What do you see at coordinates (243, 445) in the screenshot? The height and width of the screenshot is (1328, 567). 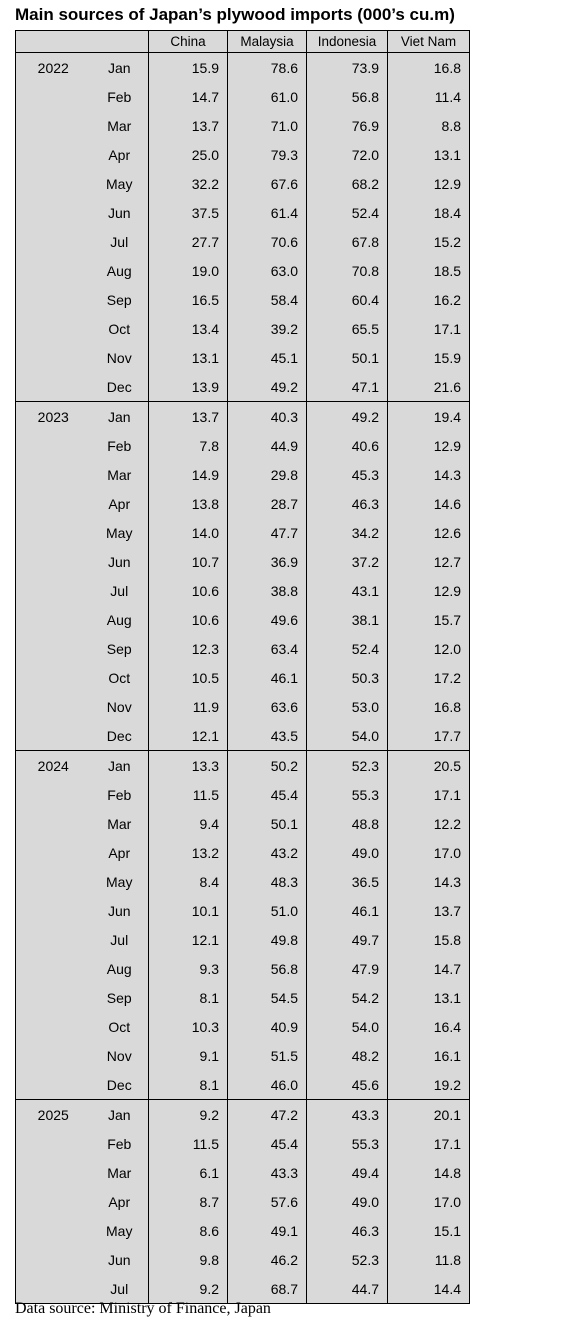 I see `table-row: Feb 7.8 44.9 40.6 12.9` at bounding box center [243, 445].